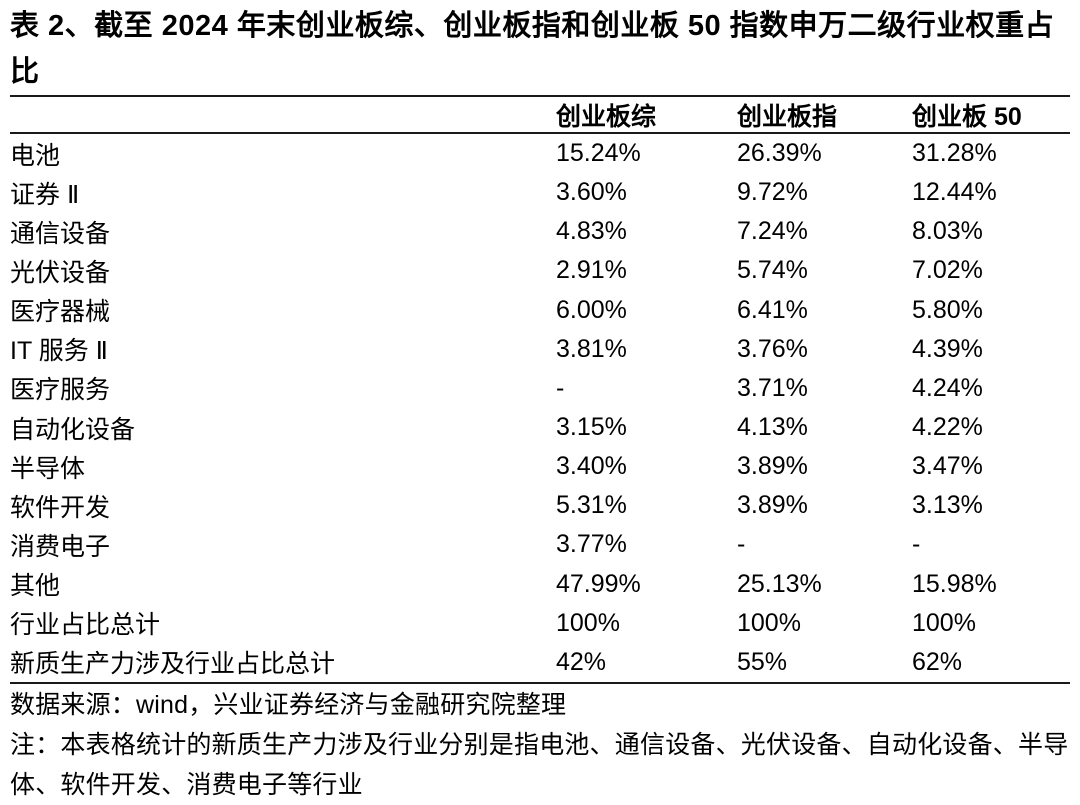 Image resolution: width=1080 pixels, height=805 pixels. I want to click on cell-value: 31.28%, so click(954, 153).